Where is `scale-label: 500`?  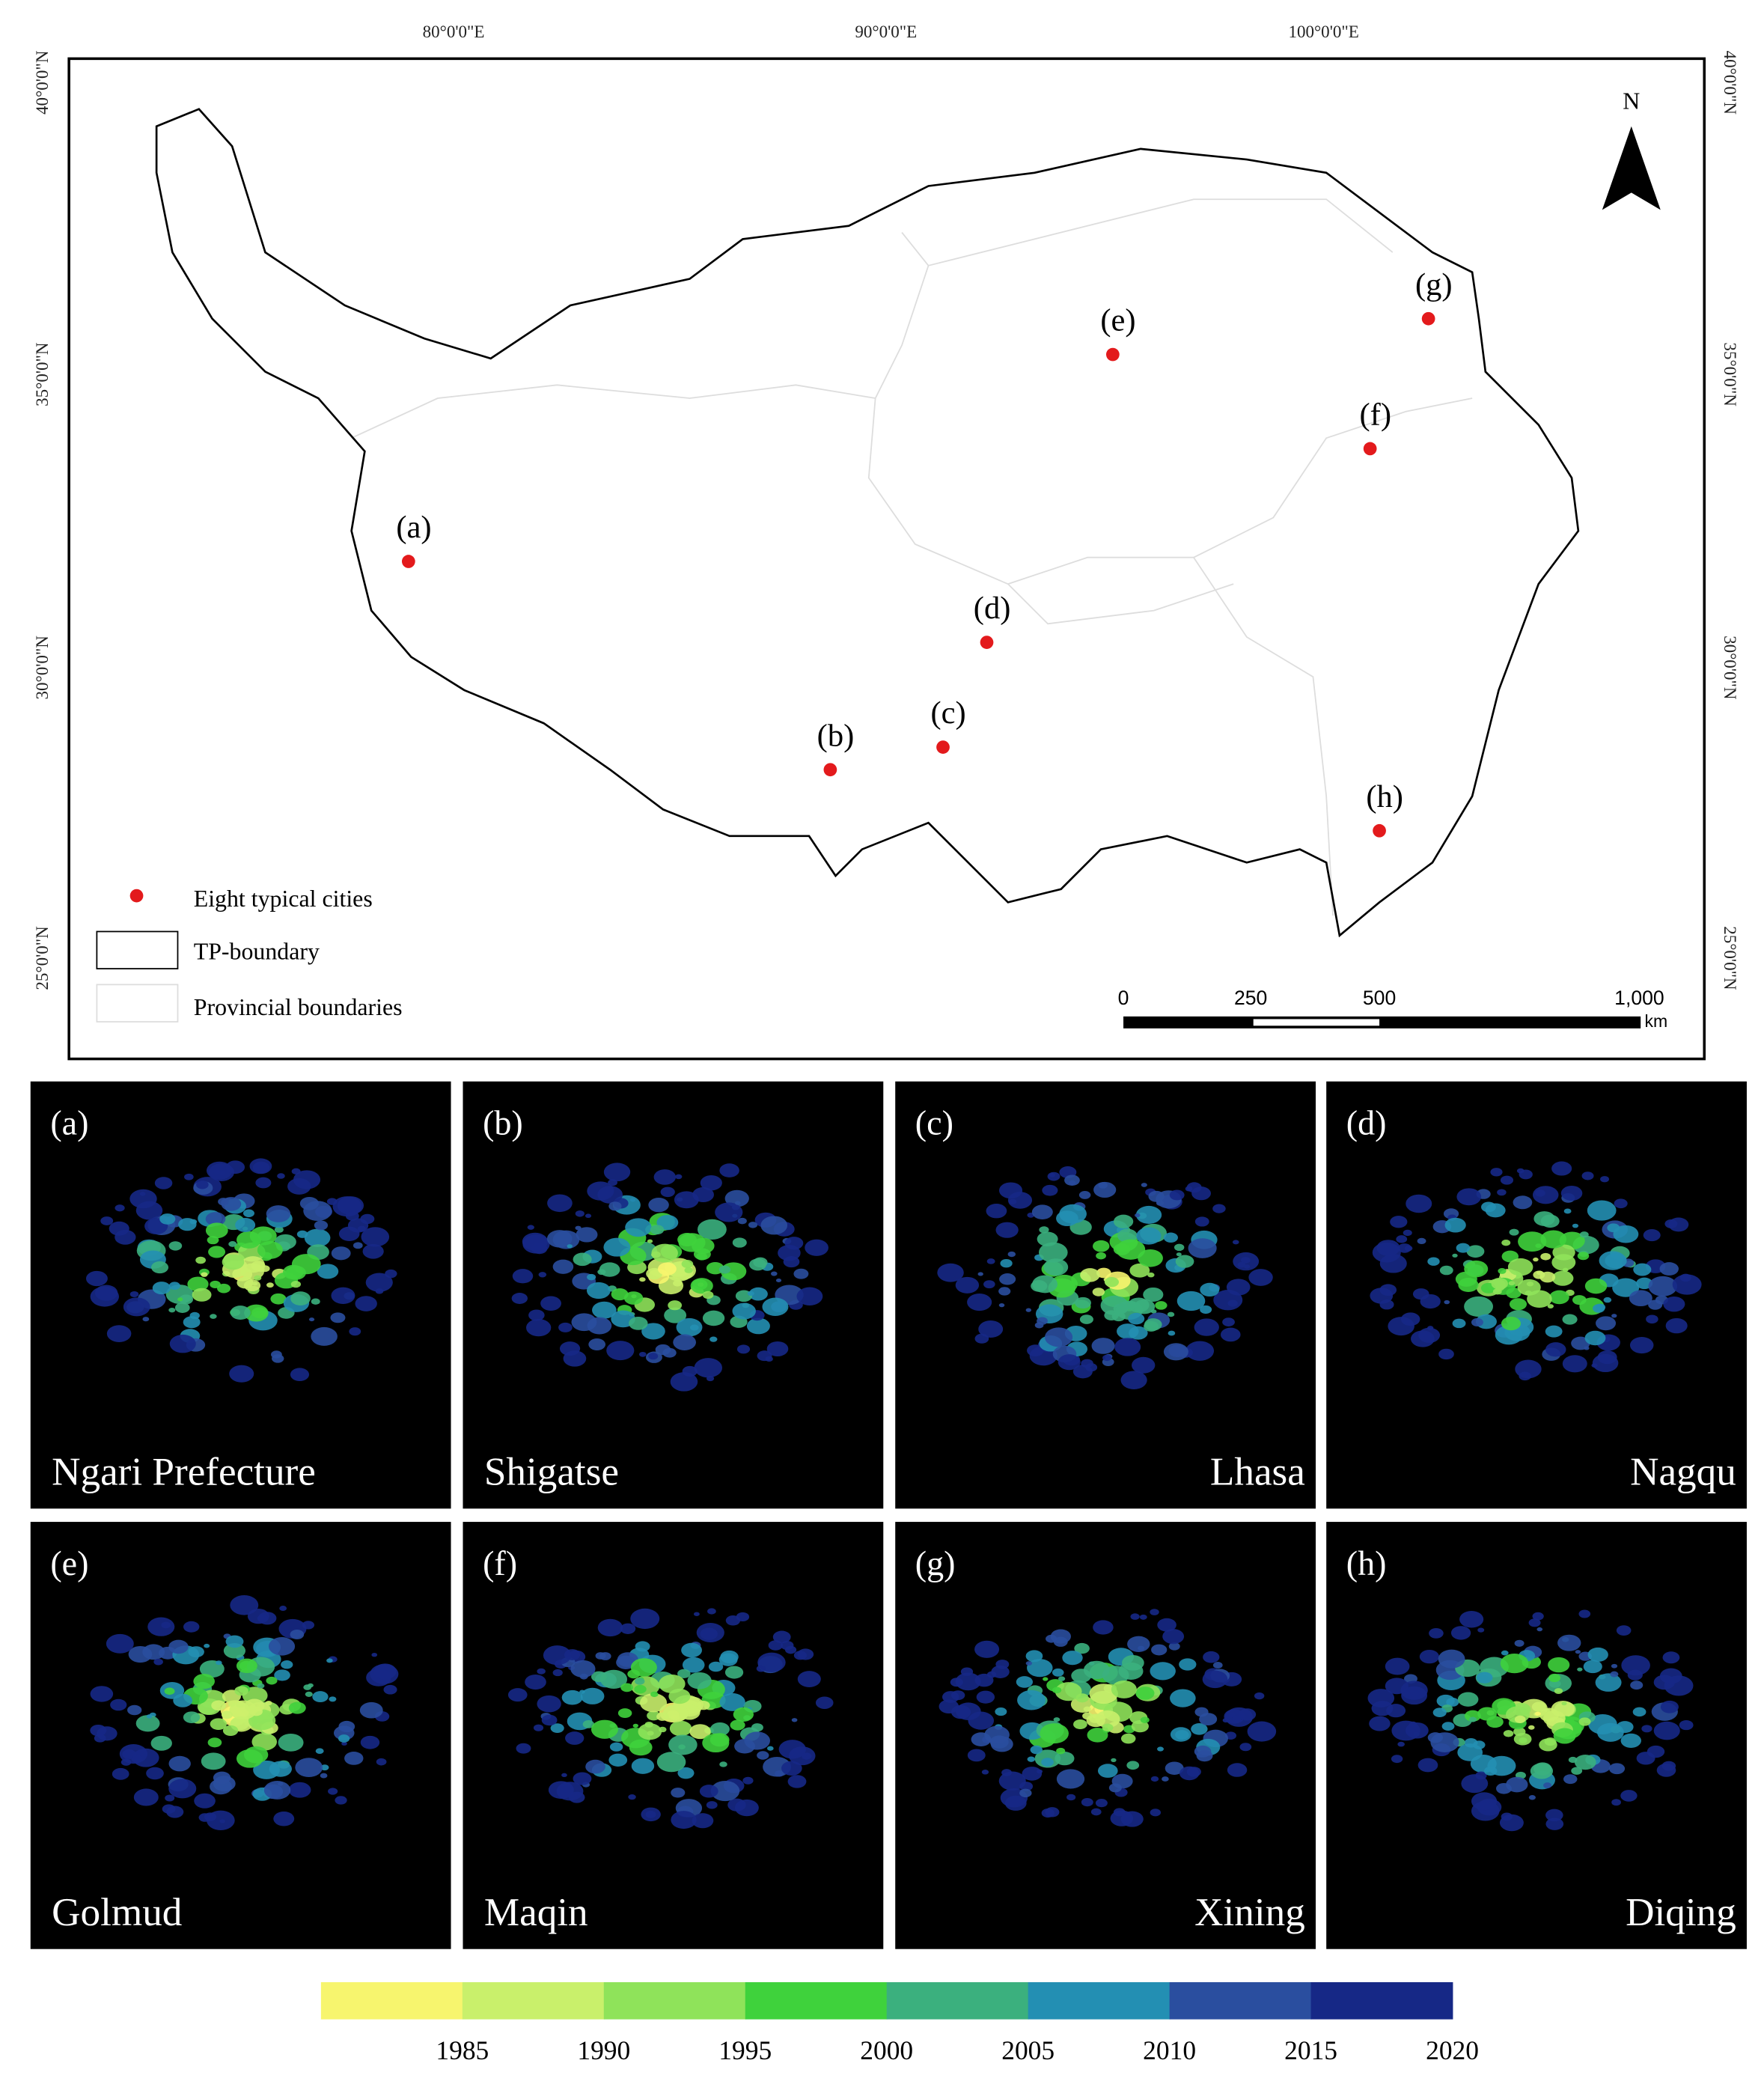
scale-label: 500 is located at coordinates (1379, 998).